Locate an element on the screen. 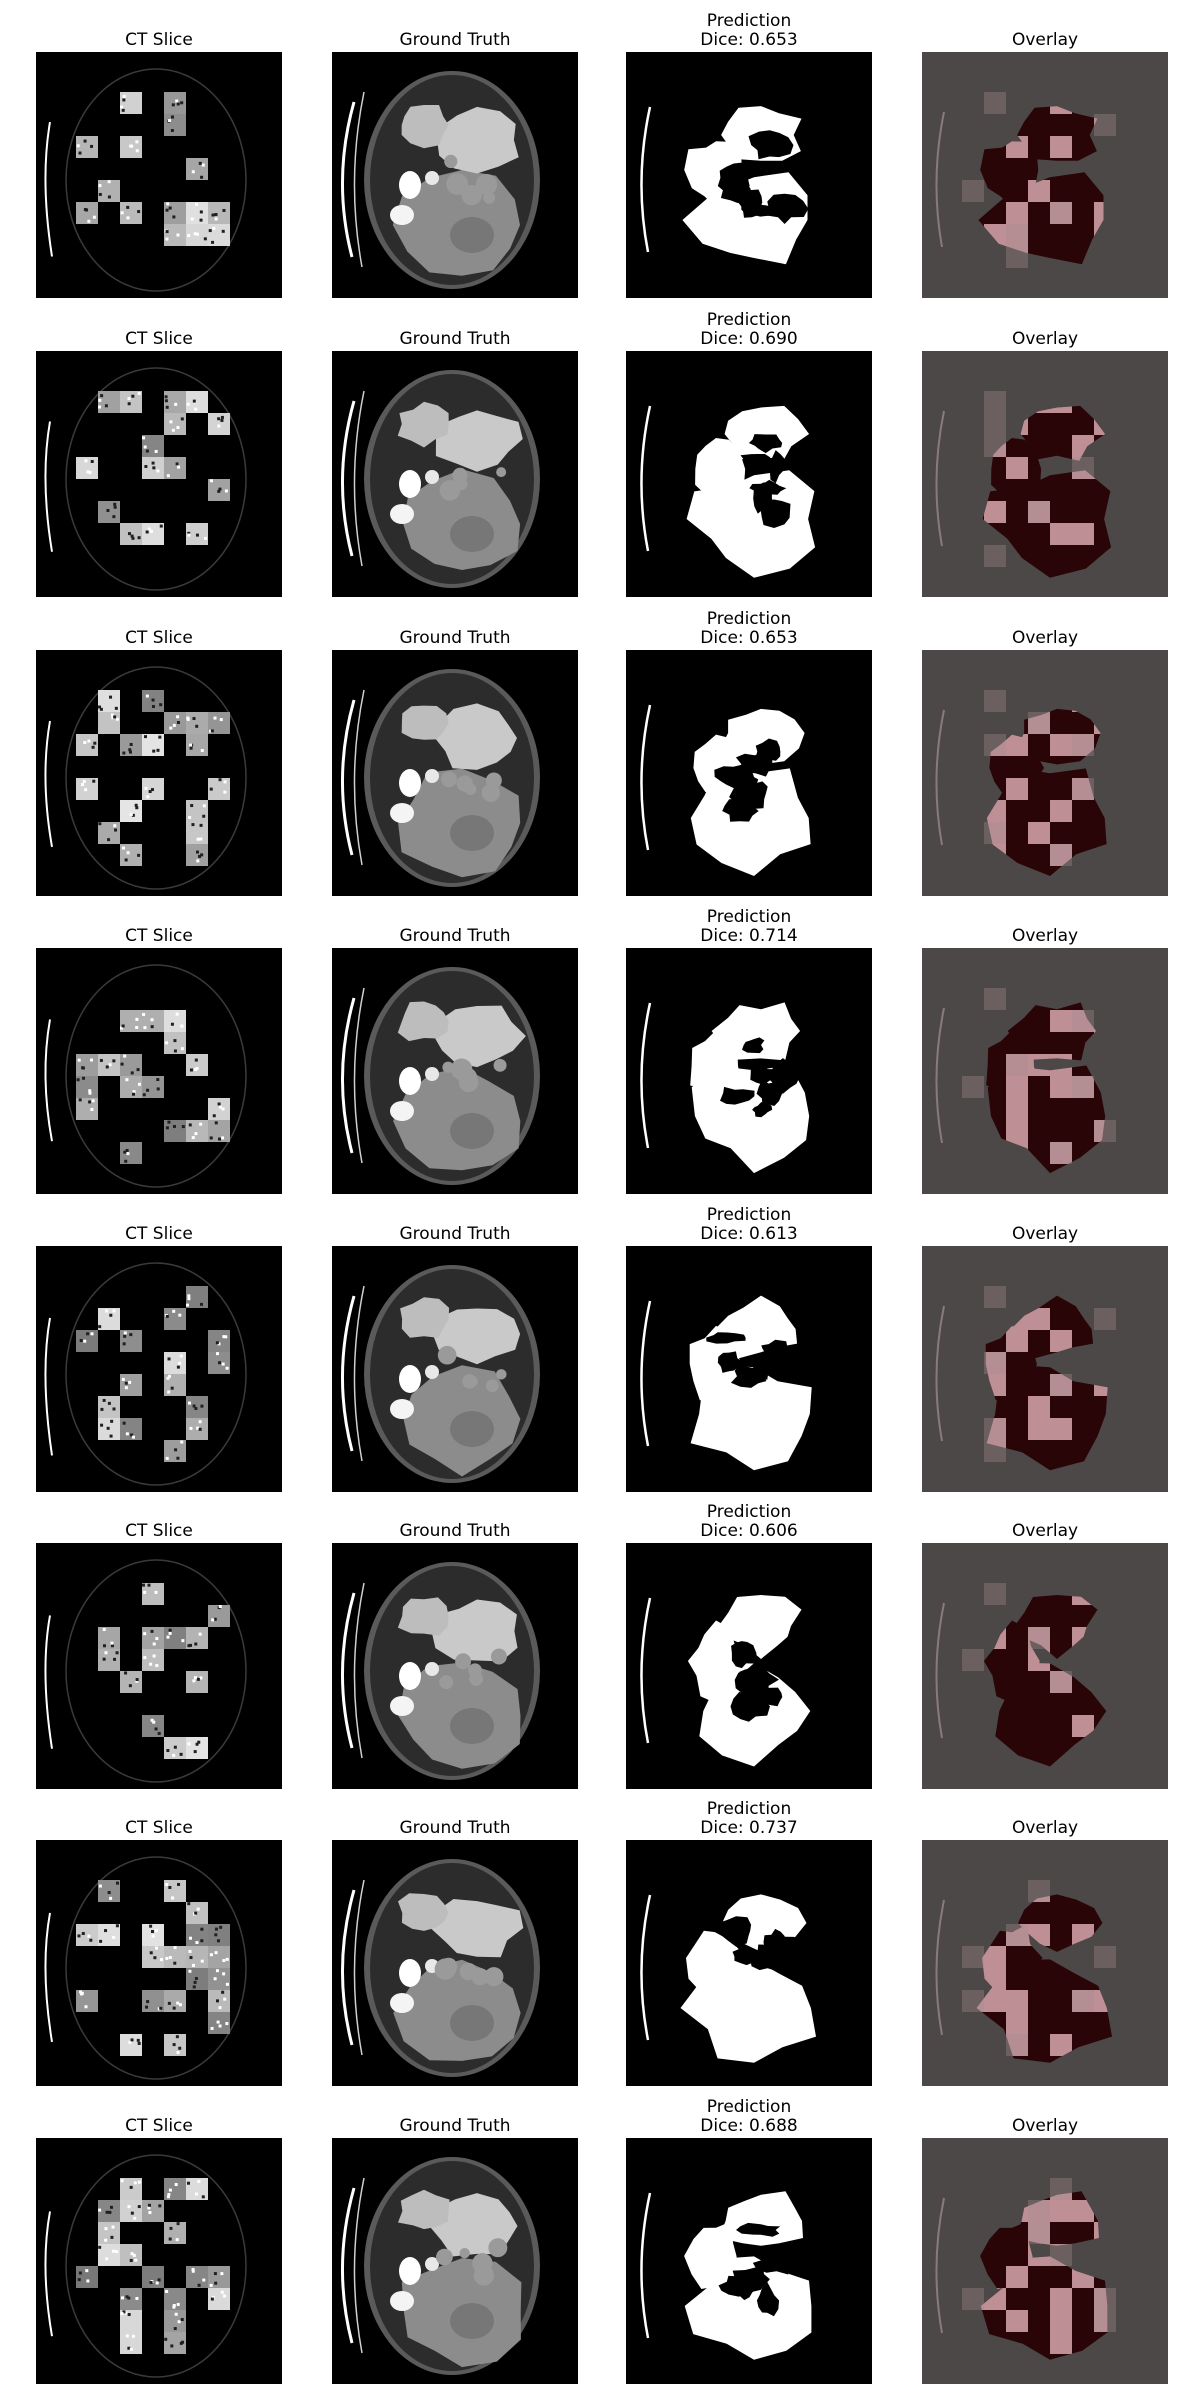 The image size is (1200, 2400). dice-score: Dice: 0.613 is located at coordinates (749, 1234).